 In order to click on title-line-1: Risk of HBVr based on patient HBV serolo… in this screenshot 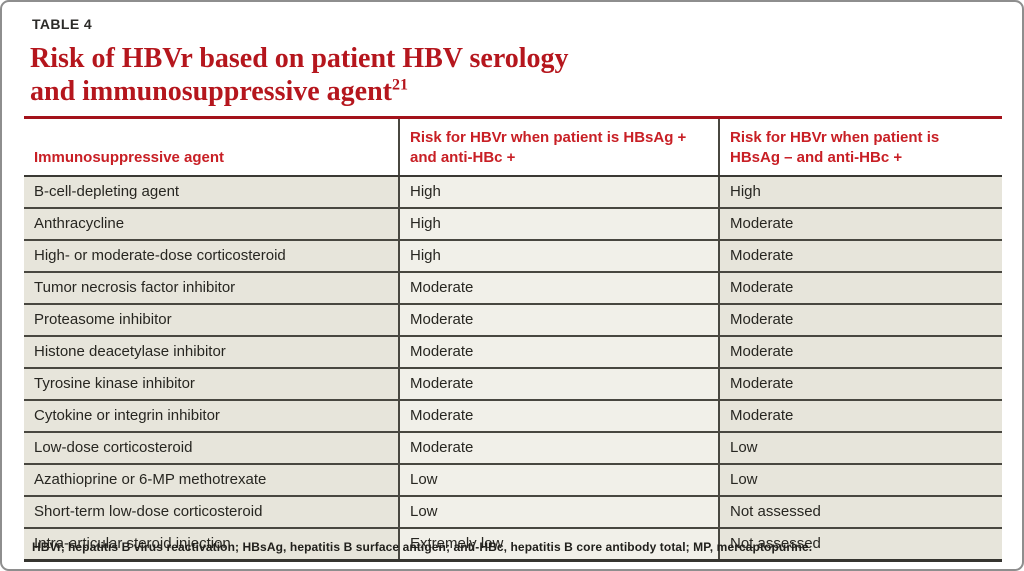, I will do `click(299, 58)`.